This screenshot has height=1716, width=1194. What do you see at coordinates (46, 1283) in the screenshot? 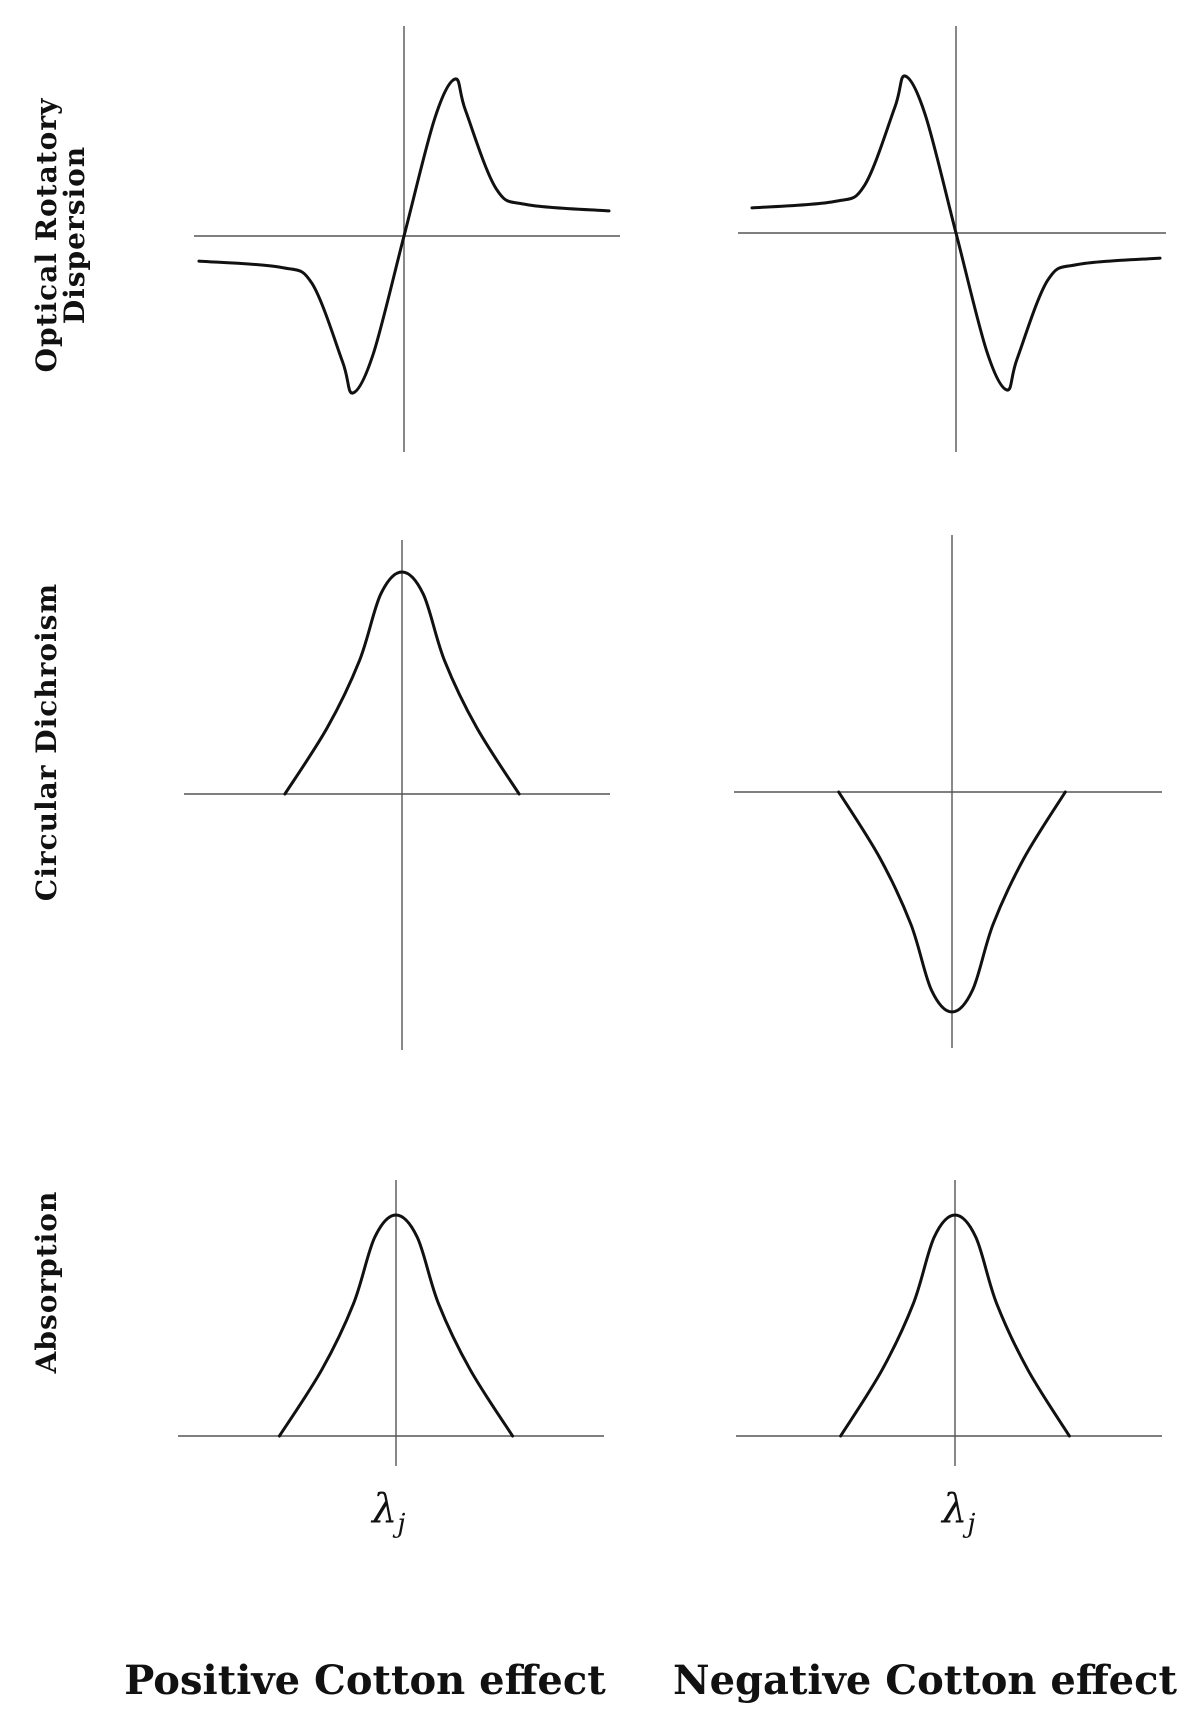
I see `row-label-absorption: Absorption` at bounding box center [46, 1283].